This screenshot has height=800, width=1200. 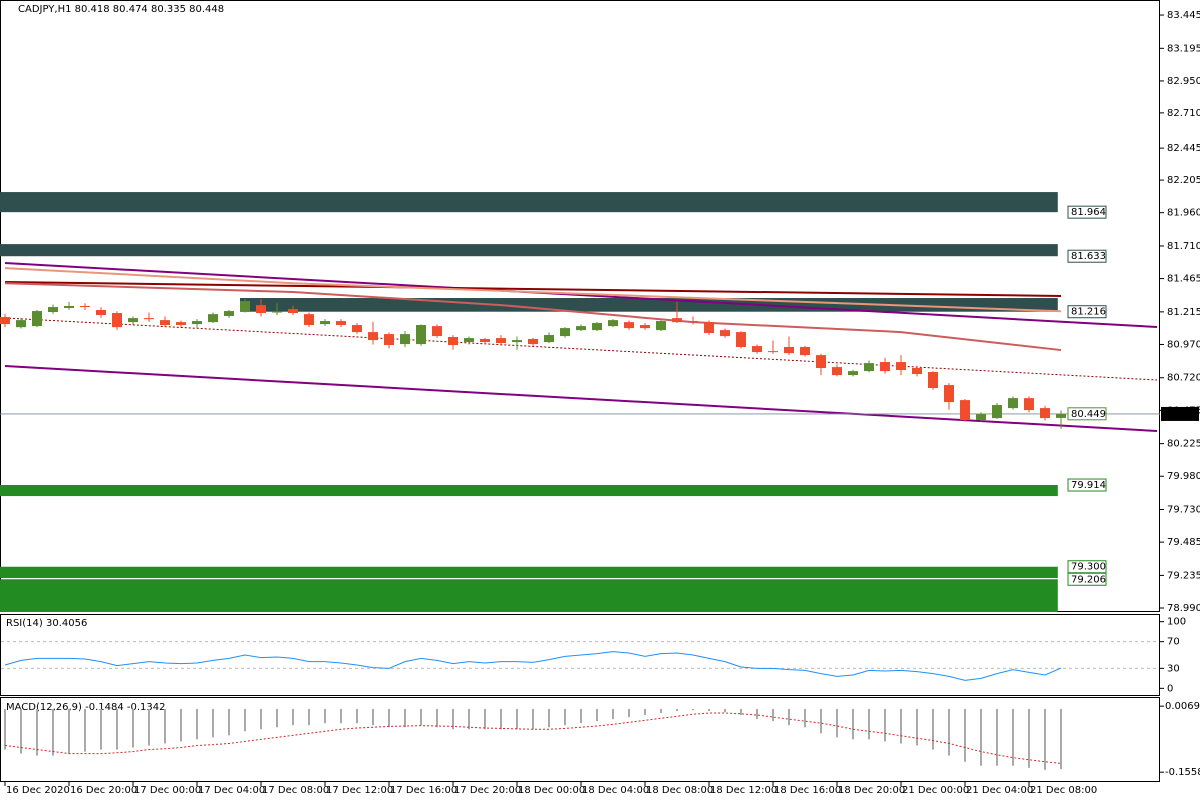 What do you see at coordinates (1182, 772) in the screenshot?
I see `y-tick-label: -0.1558` at bounding box center [1182, 772].